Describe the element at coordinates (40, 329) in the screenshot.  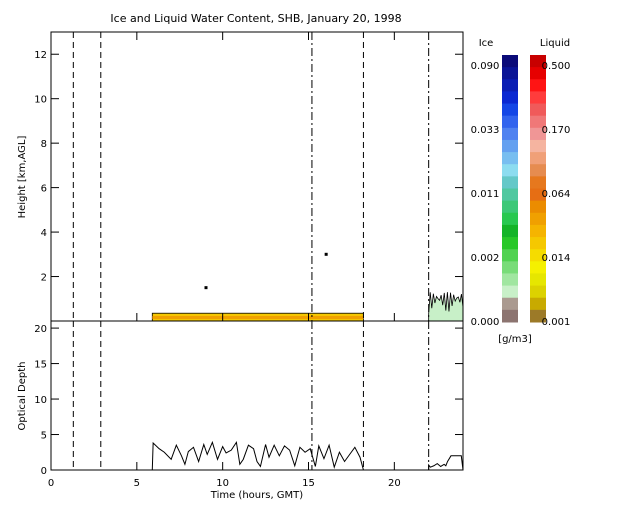
I see `lower-y-tick-label: 20` at that location.